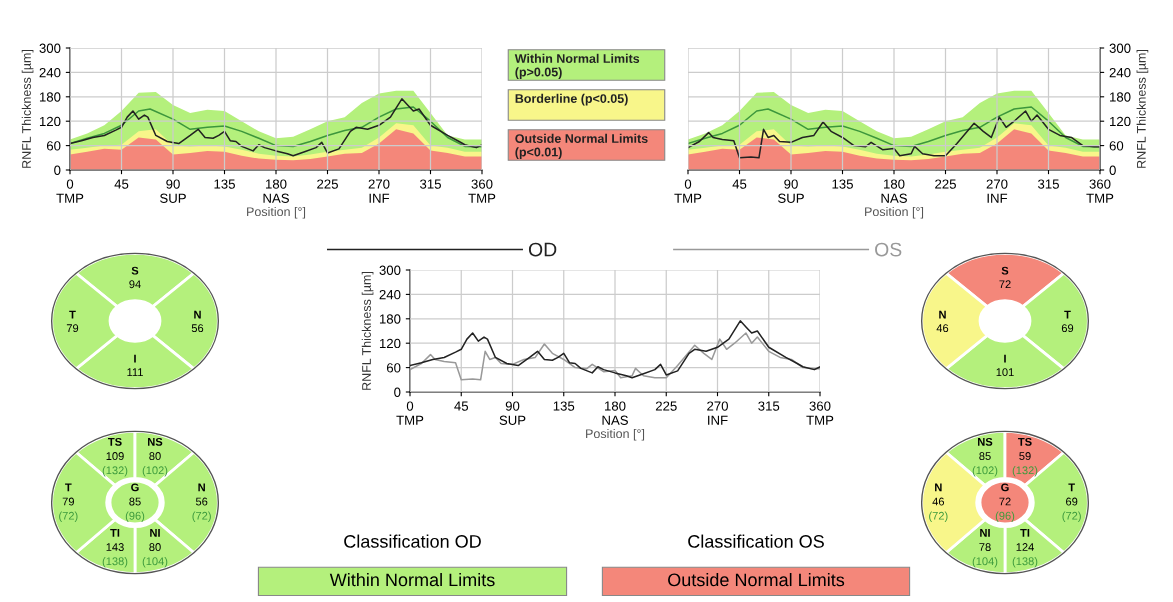 Image resolution: width=1173 pixels, height=602 pixels. What do you see at coordinates (571, 99) in the screenshot?
I see `category-label: Borderline (p<0.05)` at bounding box center [571, 99].